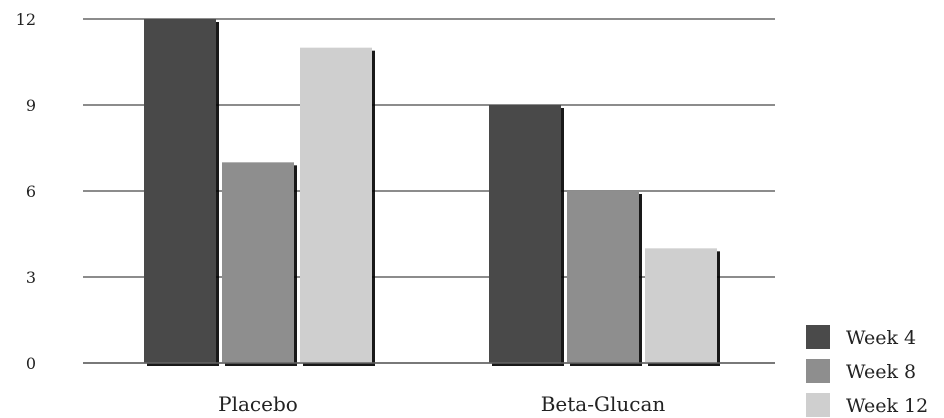 The height and width of the screenshot is (418, 944). I want to click on legend-label: Week 4, so click(881, 338).